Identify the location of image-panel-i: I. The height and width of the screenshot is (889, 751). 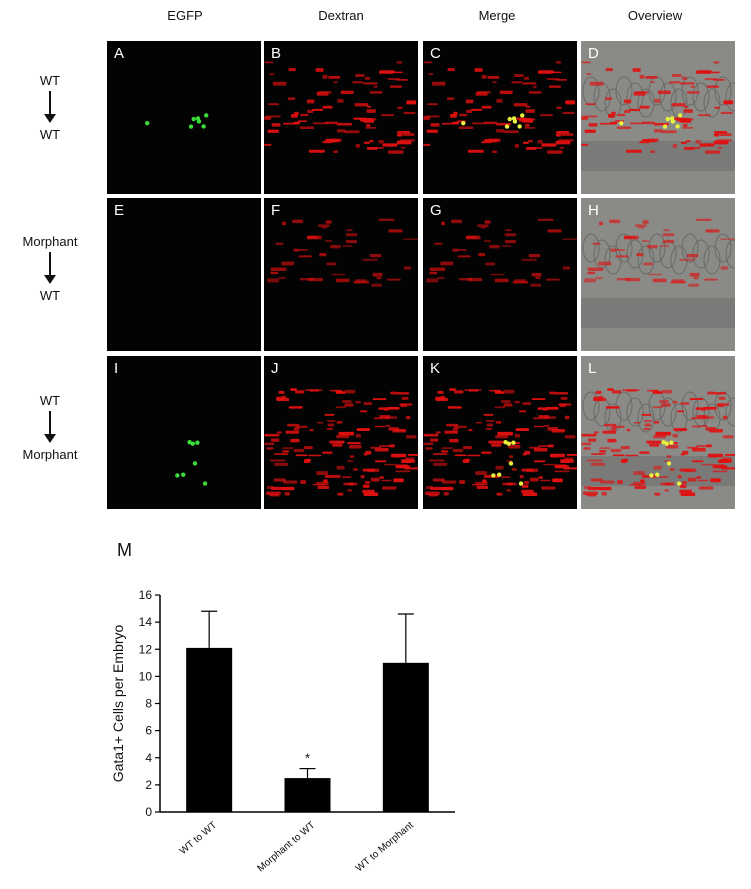
(184, 432).